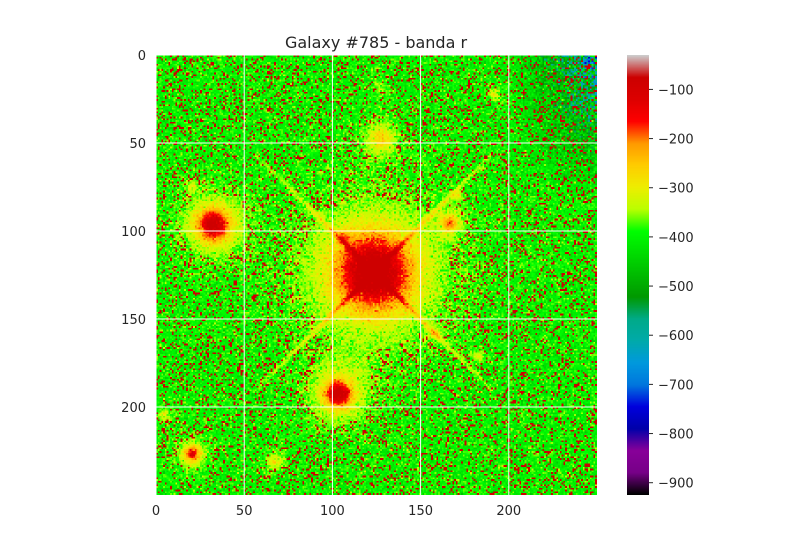 This screenshot has width=800, height=554. Describe the element at coordinates (676, 189) in the screenshot. I see `colorbar-tick-label: −300` at that location.